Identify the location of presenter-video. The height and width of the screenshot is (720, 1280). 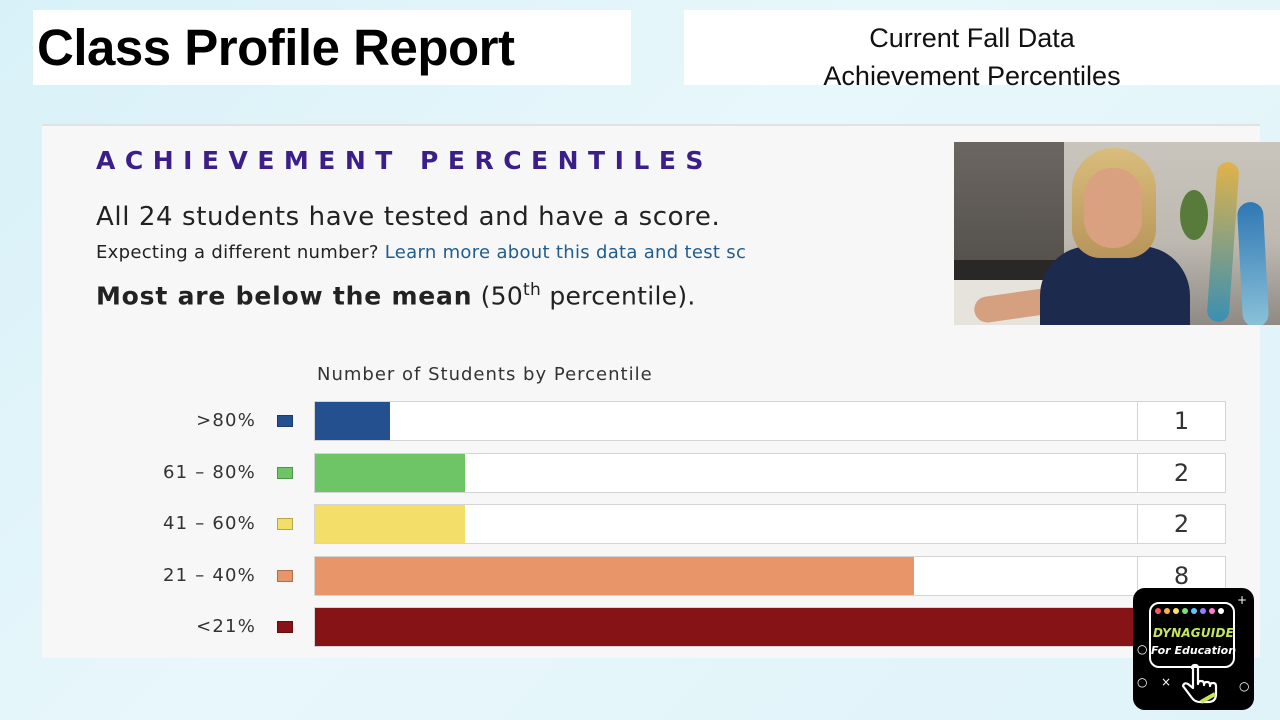
(1117, 233).